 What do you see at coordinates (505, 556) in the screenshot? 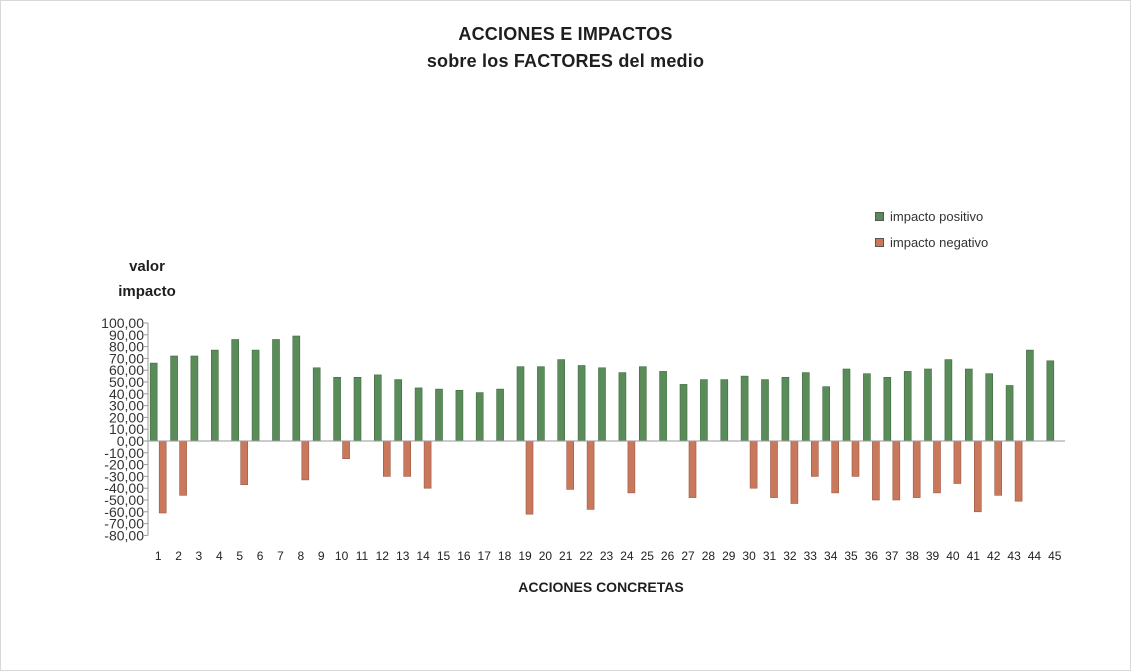
I see `x-tick-label: 18` at bounding box center [505, 556].